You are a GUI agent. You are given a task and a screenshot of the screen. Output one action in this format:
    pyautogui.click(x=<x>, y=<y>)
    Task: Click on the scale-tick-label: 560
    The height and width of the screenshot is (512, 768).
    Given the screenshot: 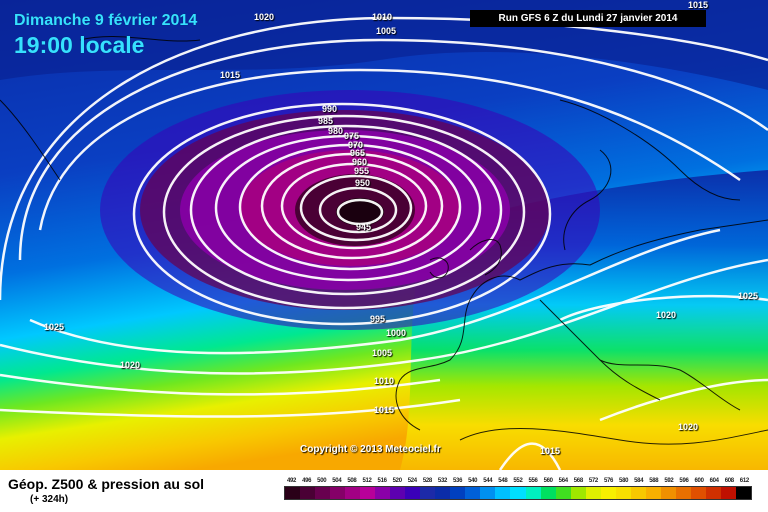 What is the action you would take?
    pyautogui.click(x=548, y=481)
    